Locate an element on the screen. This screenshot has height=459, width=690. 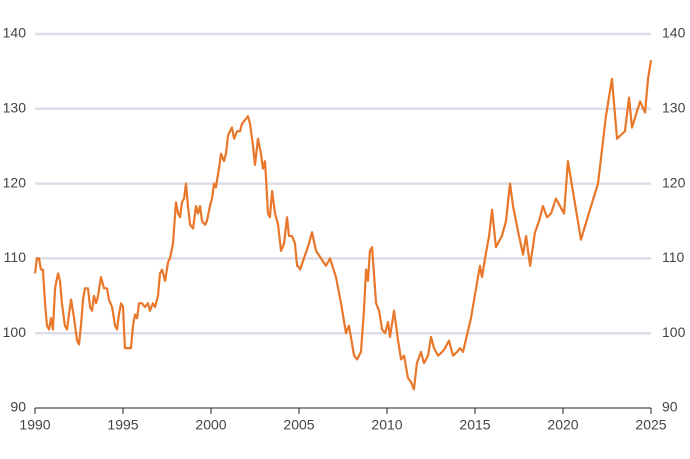
y-tick-label: 90 is located at coordinates (18, 407).